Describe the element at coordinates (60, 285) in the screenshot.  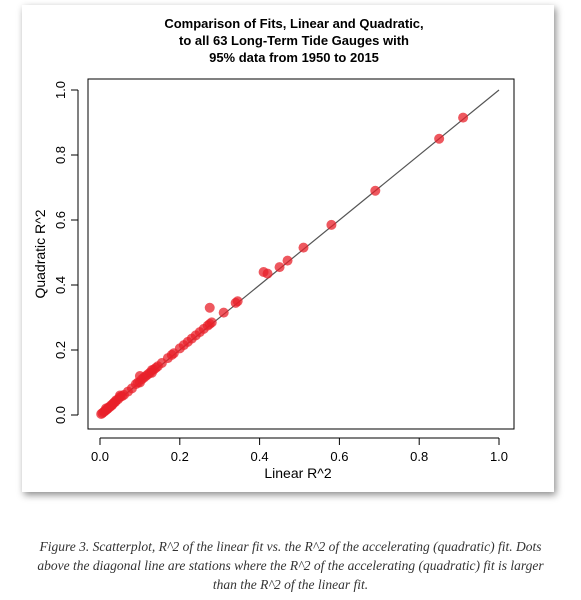
I see `y-tick-label: 0.4` at that location.